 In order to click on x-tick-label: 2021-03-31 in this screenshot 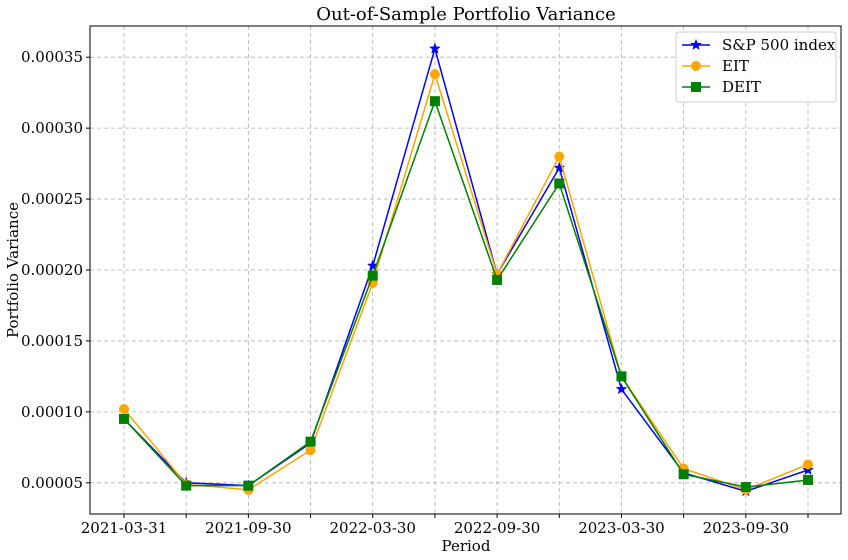, I will do `click(124, 528)`.